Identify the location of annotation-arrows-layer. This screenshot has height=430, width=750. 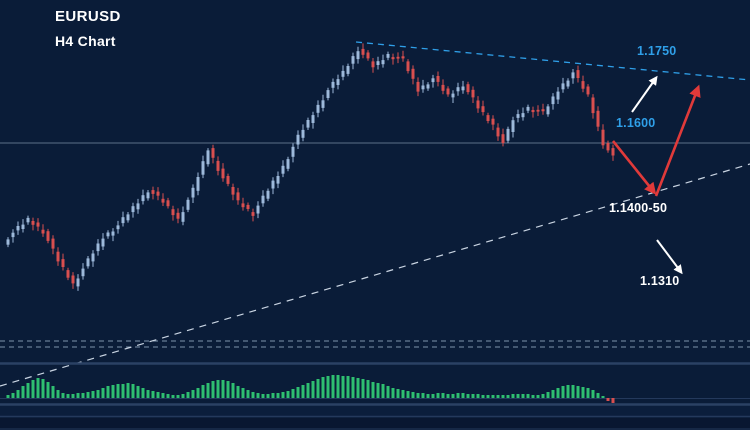
(656, 175).